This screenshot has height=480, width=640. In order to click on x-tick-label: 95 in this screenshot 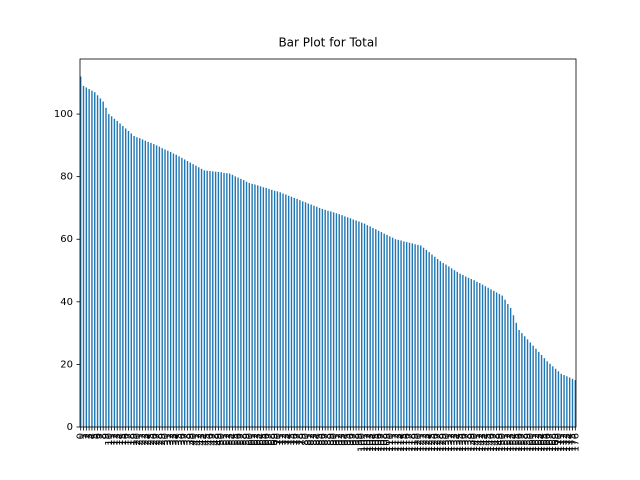, I will do `click(348, 439)`.